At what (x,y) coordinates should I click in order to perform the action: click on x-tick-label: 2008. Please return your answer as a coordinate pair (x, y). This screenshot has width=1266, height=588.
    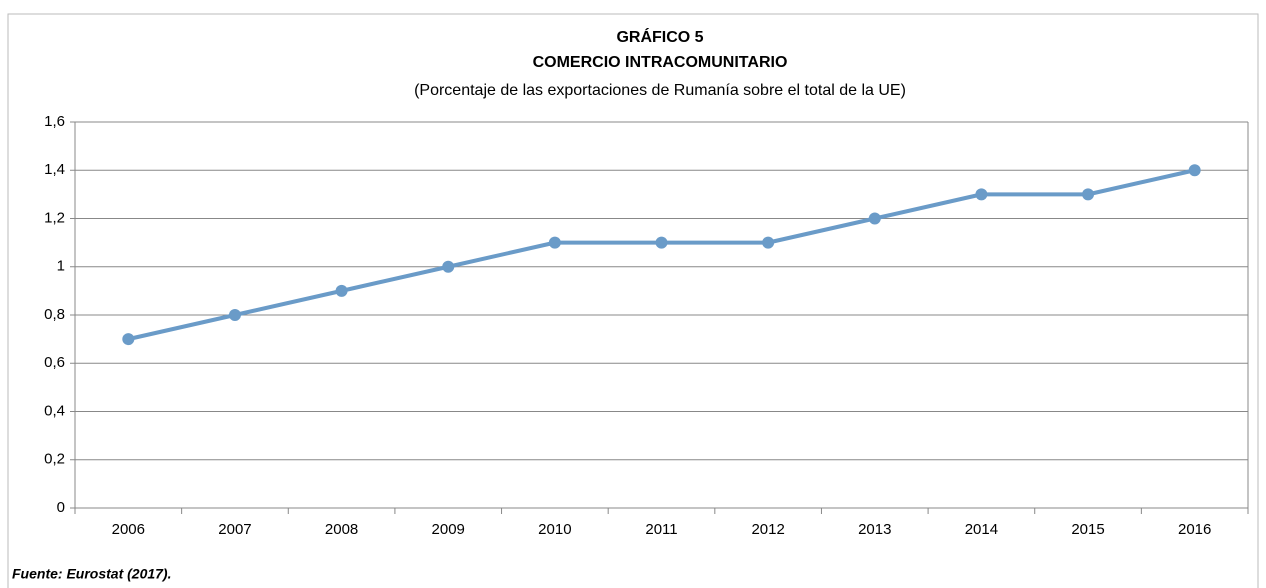
    Looking at the image, I should click on (341, 529).